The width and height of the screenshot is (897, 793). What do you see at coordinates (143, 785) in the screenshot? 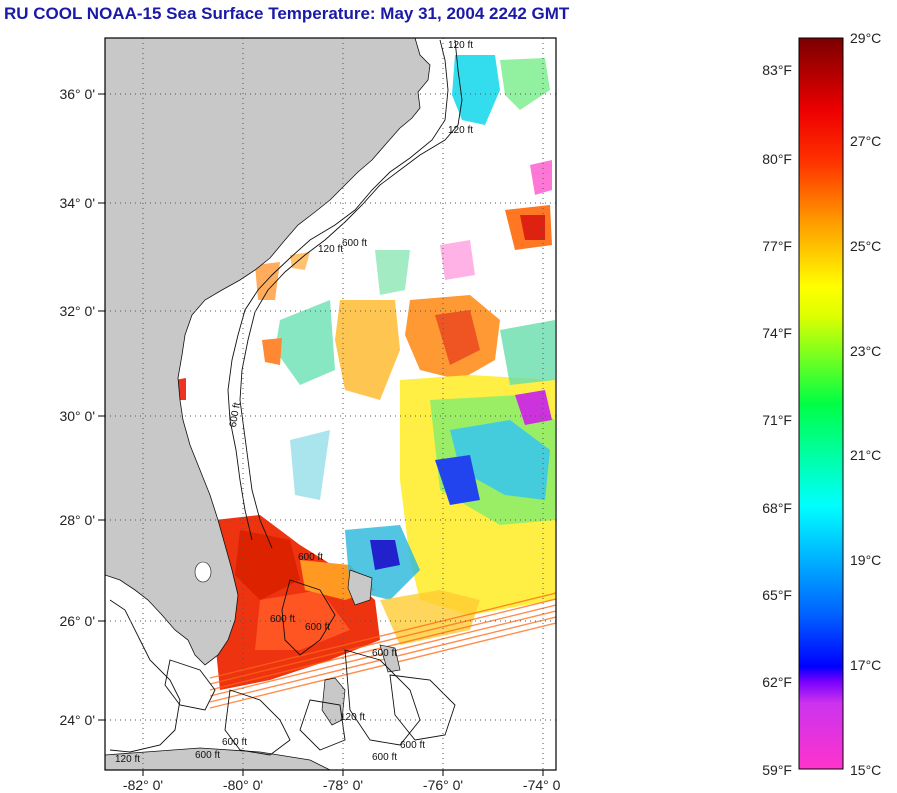
I see `longitude-label: -82° 0'` at bounding box center [143, 785].